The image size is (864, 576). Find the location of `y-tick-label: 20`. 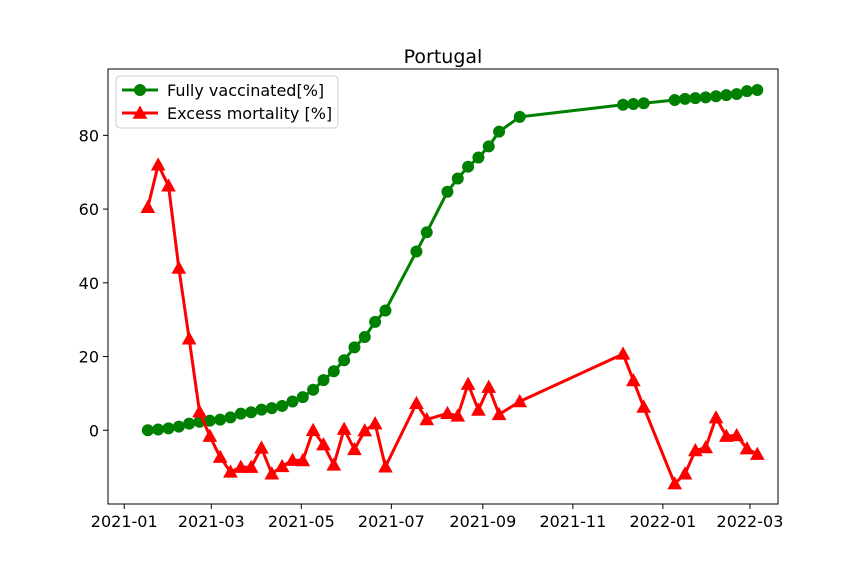

y-tick-label: 20 is located at coordinates (89, 357).